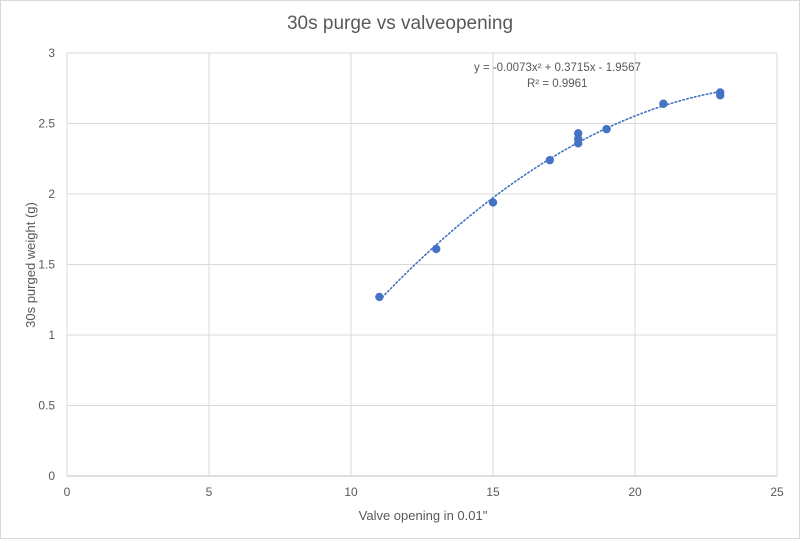 The image size is (800, 543). I want to click on y-tick-label: 0, so click(51, 476).